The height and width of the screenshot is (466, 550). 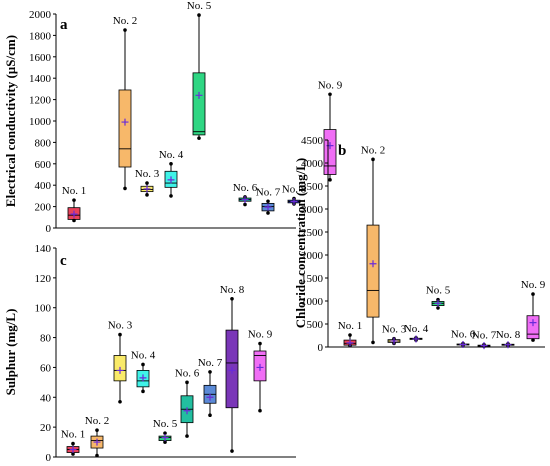 I want to click on y-axis-title: Electrical conductivity (µS/cm), so click(x=10, y=121).